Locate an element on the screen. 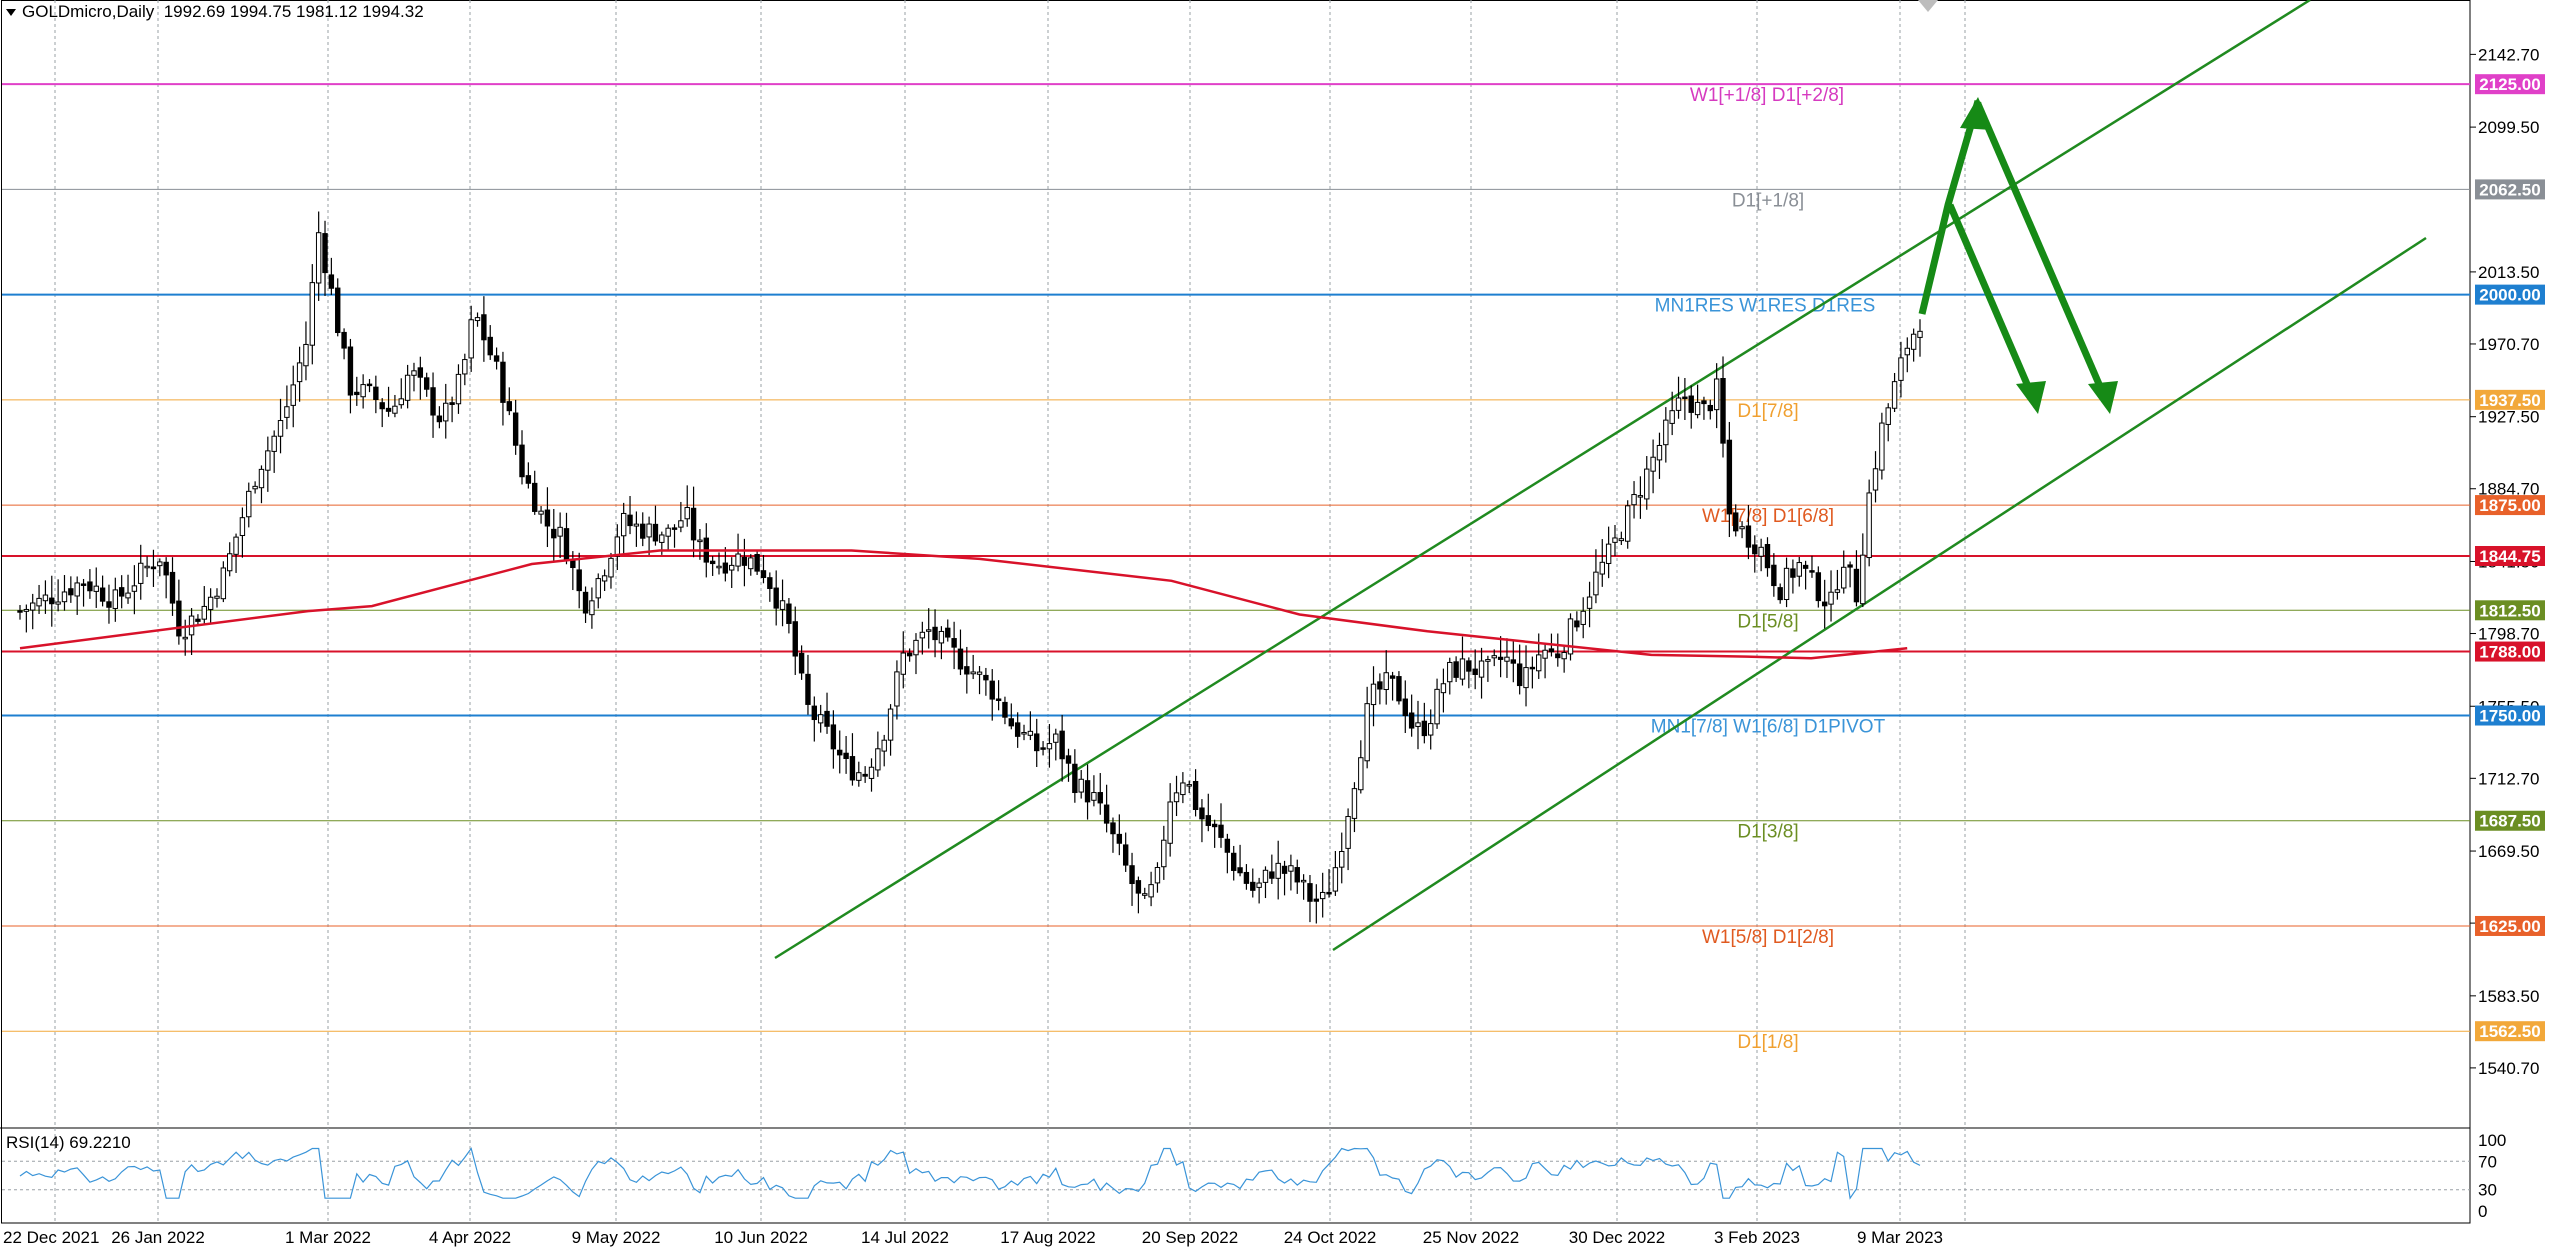  arrow-up-path is located at coordinates (1950, 207).